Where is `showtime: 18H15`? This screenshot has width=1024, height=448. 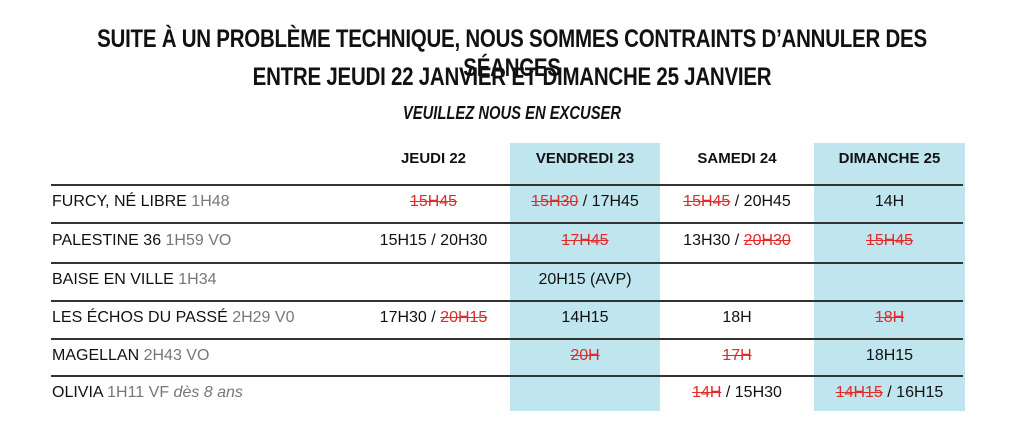 showtime: 18H15 is located at coordinates (889, 355).